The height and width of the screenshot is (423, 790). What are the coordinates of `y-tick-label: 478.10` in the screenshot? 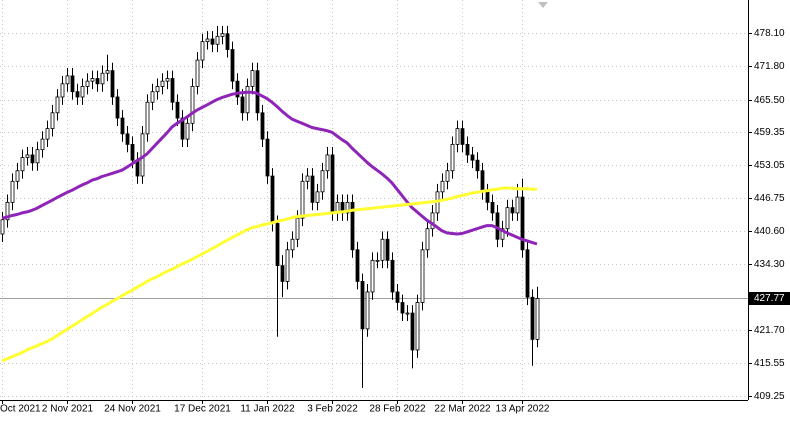 It's located at (769, 33).